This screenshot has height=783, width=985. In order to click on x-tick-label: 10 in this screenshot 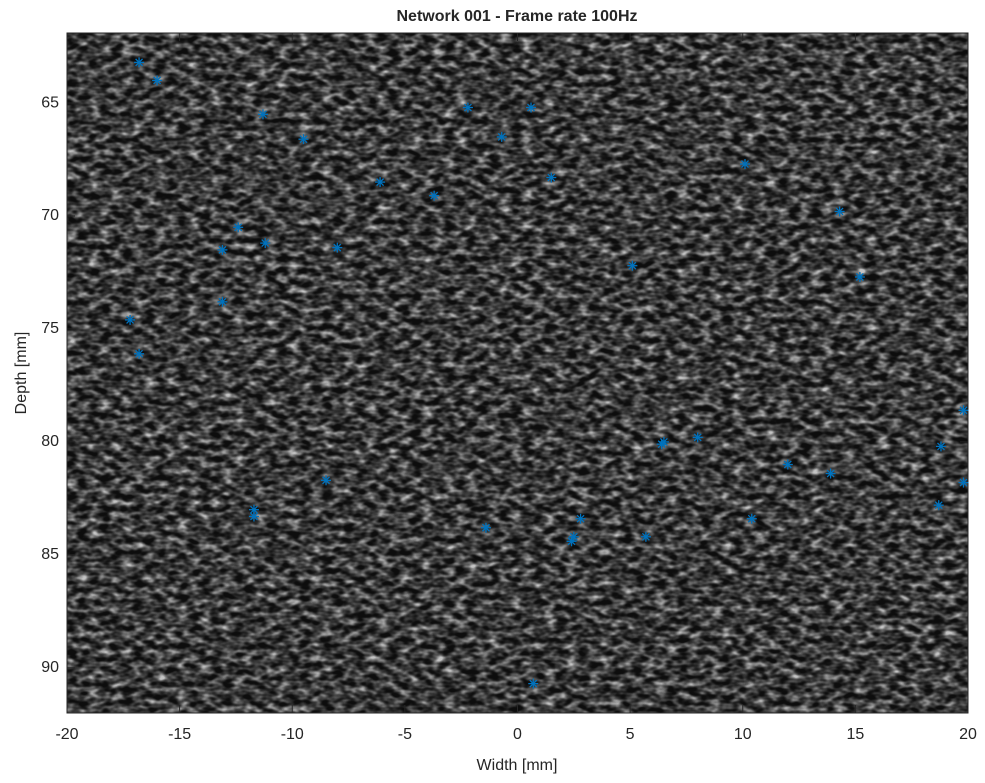, I will do `click(743, 734)`.